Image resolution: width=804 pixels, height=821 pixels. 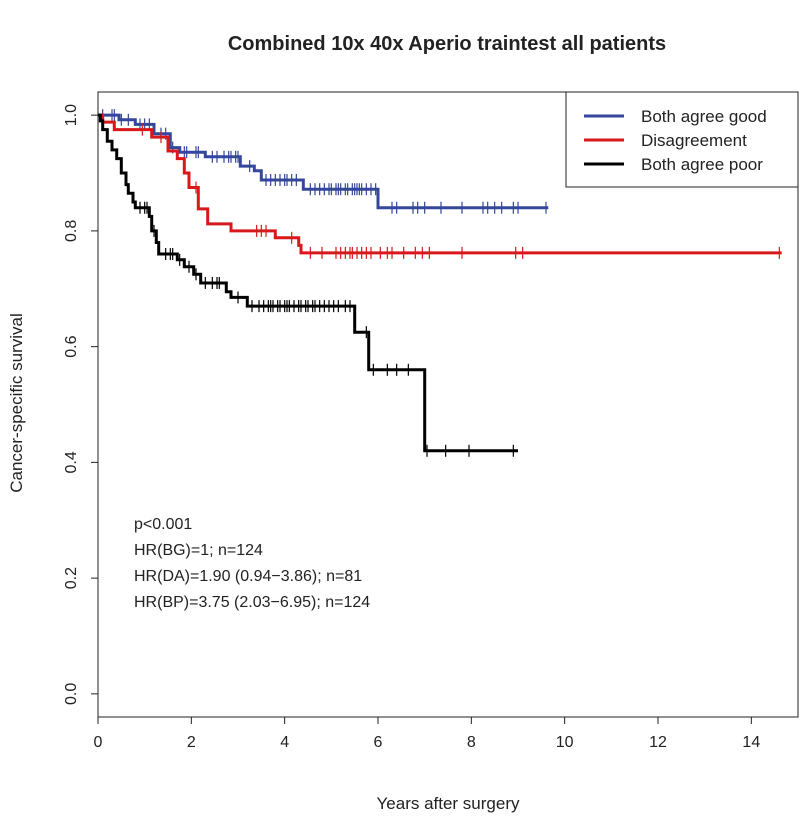 What do you see at coordinates (98, 742) in the screenshot?
I see `x-tick-label: 0` at bounding box center [98, 742].